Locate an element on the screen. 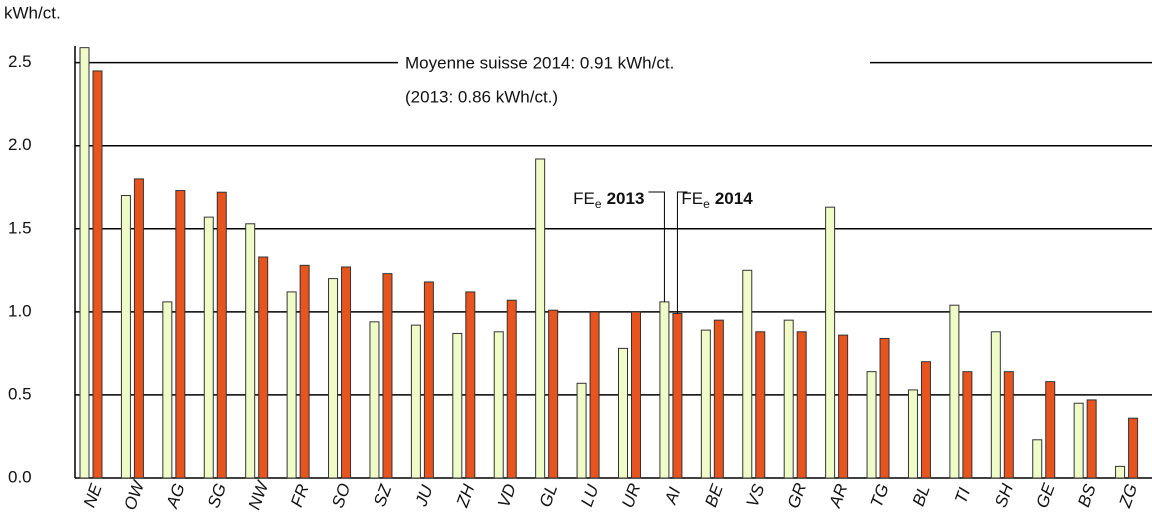 The height and width of the screenshot is (529, 1152). y-tick-label: 0.5 is located at coordinates (20, 393).